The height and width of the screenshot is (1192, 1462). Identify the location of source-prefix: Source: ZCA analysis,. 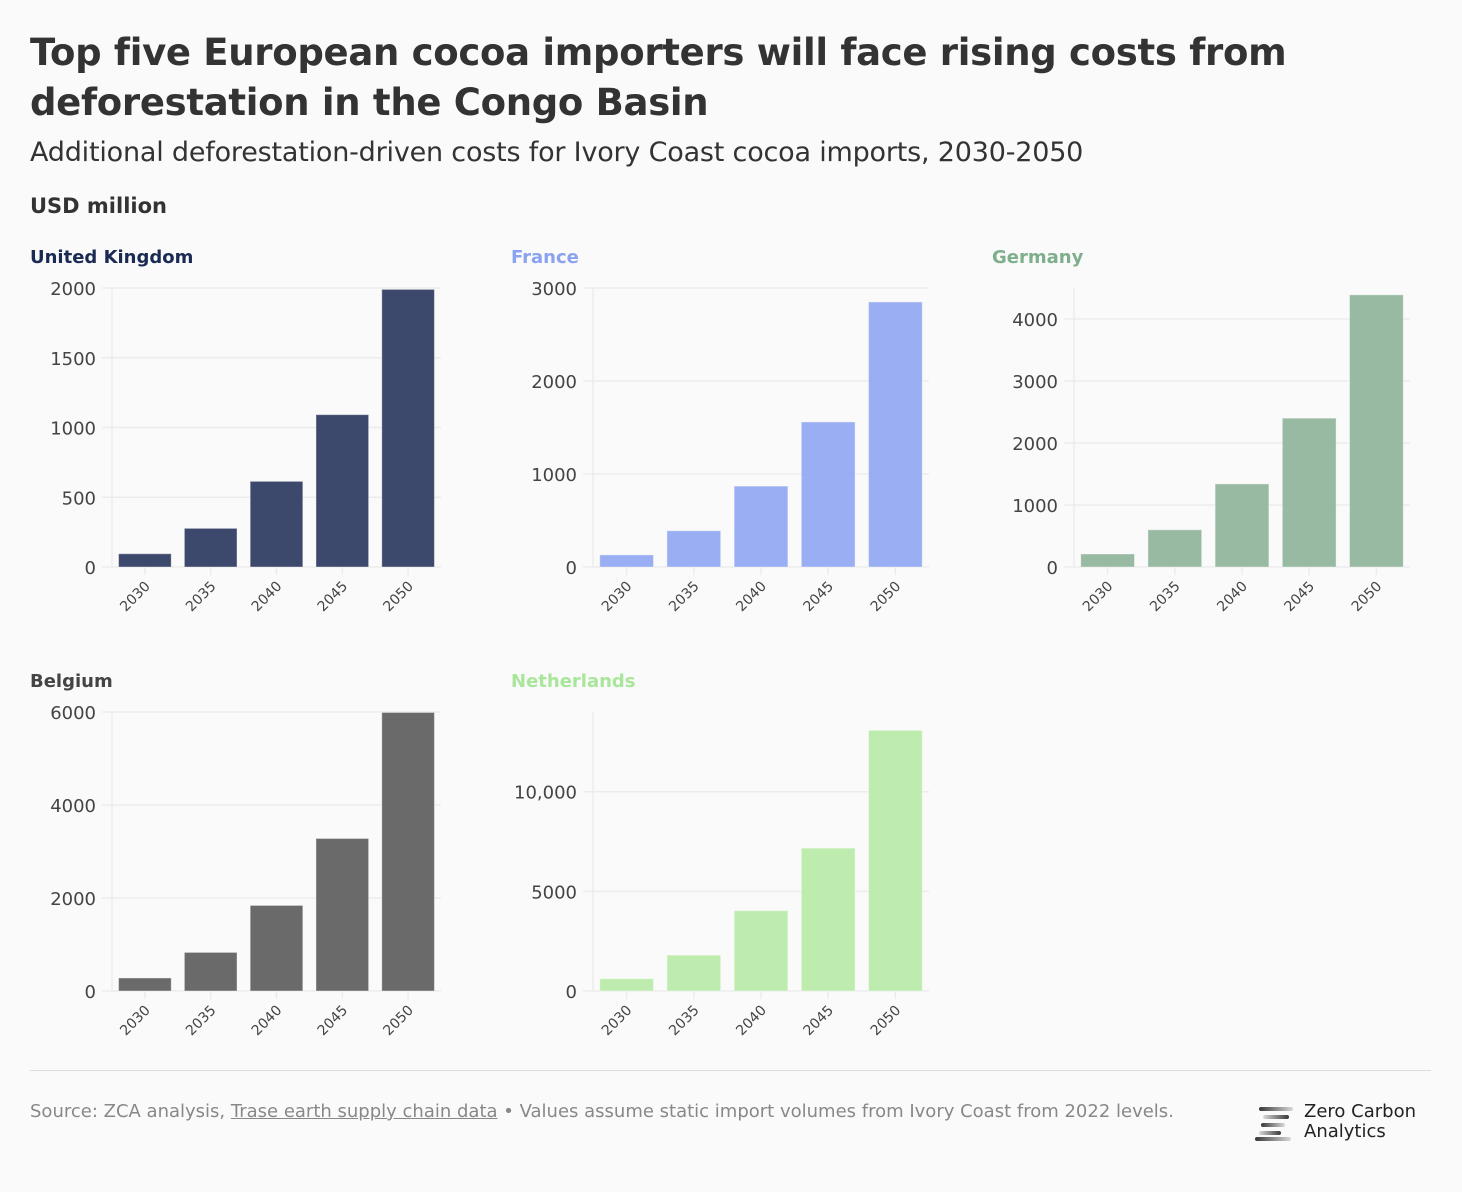
(130, 1111).